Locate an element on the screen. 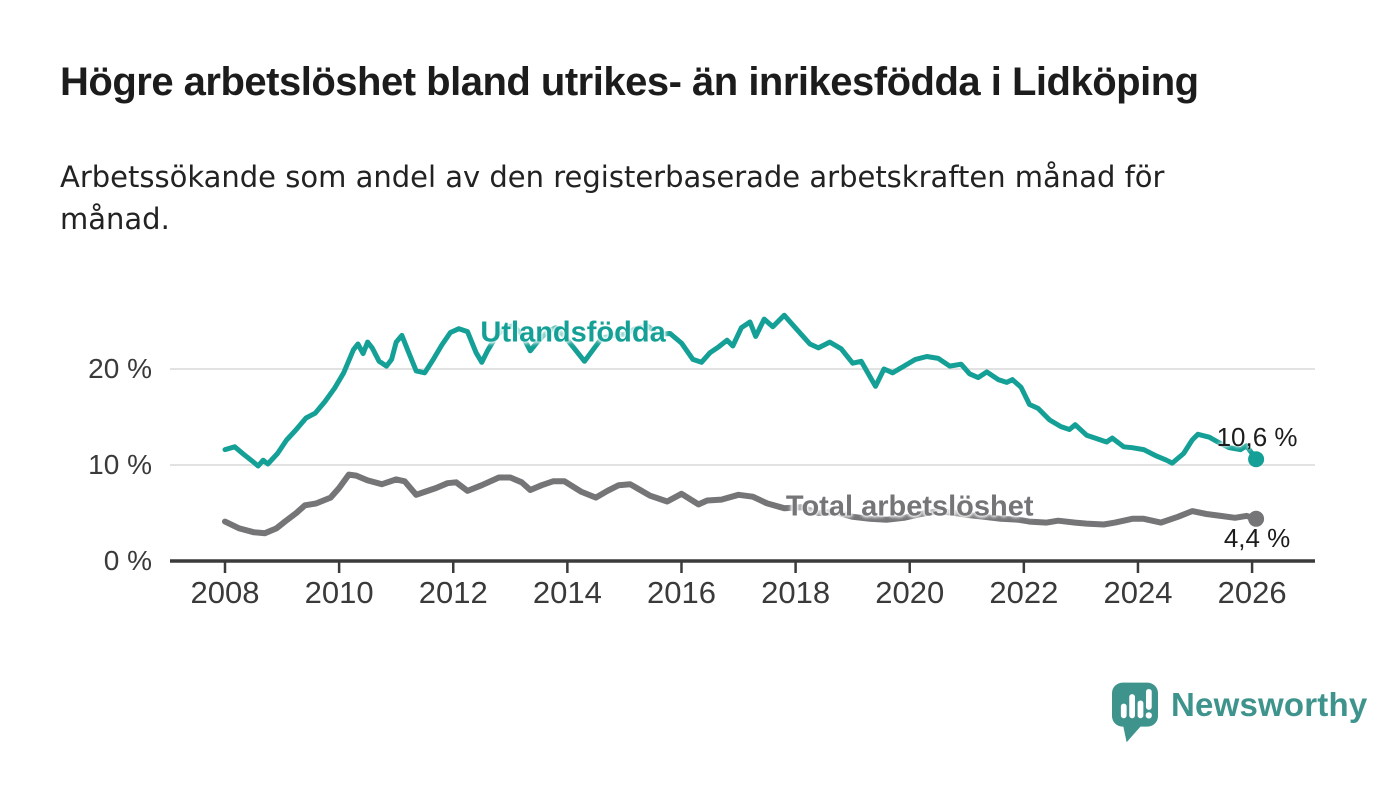  newsworthy-logo: Newsworthy is located at coordinates (1239, 715).